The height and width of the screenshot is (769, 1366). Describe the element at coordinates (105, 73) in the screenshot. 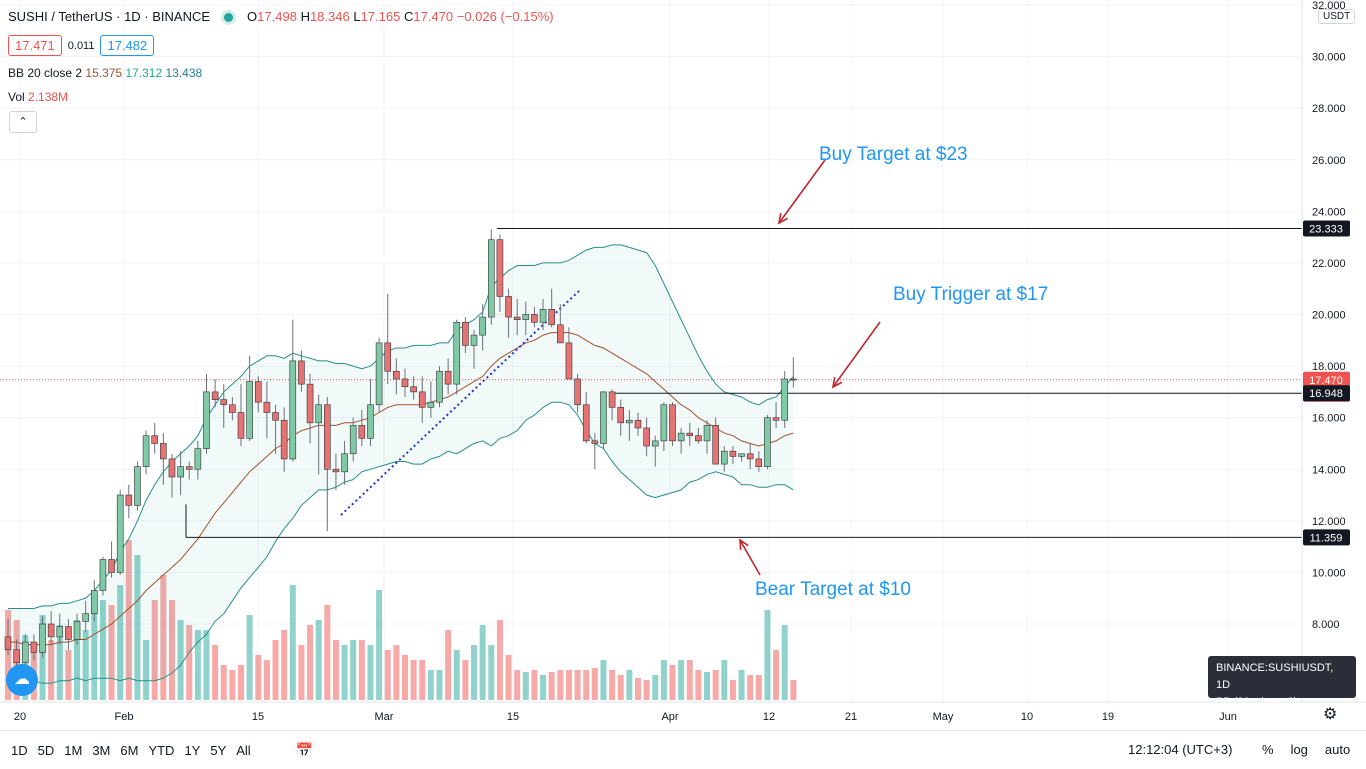

I see `bb-legend: BB 20 close 2 15.375 17.312 13.438` at that location.